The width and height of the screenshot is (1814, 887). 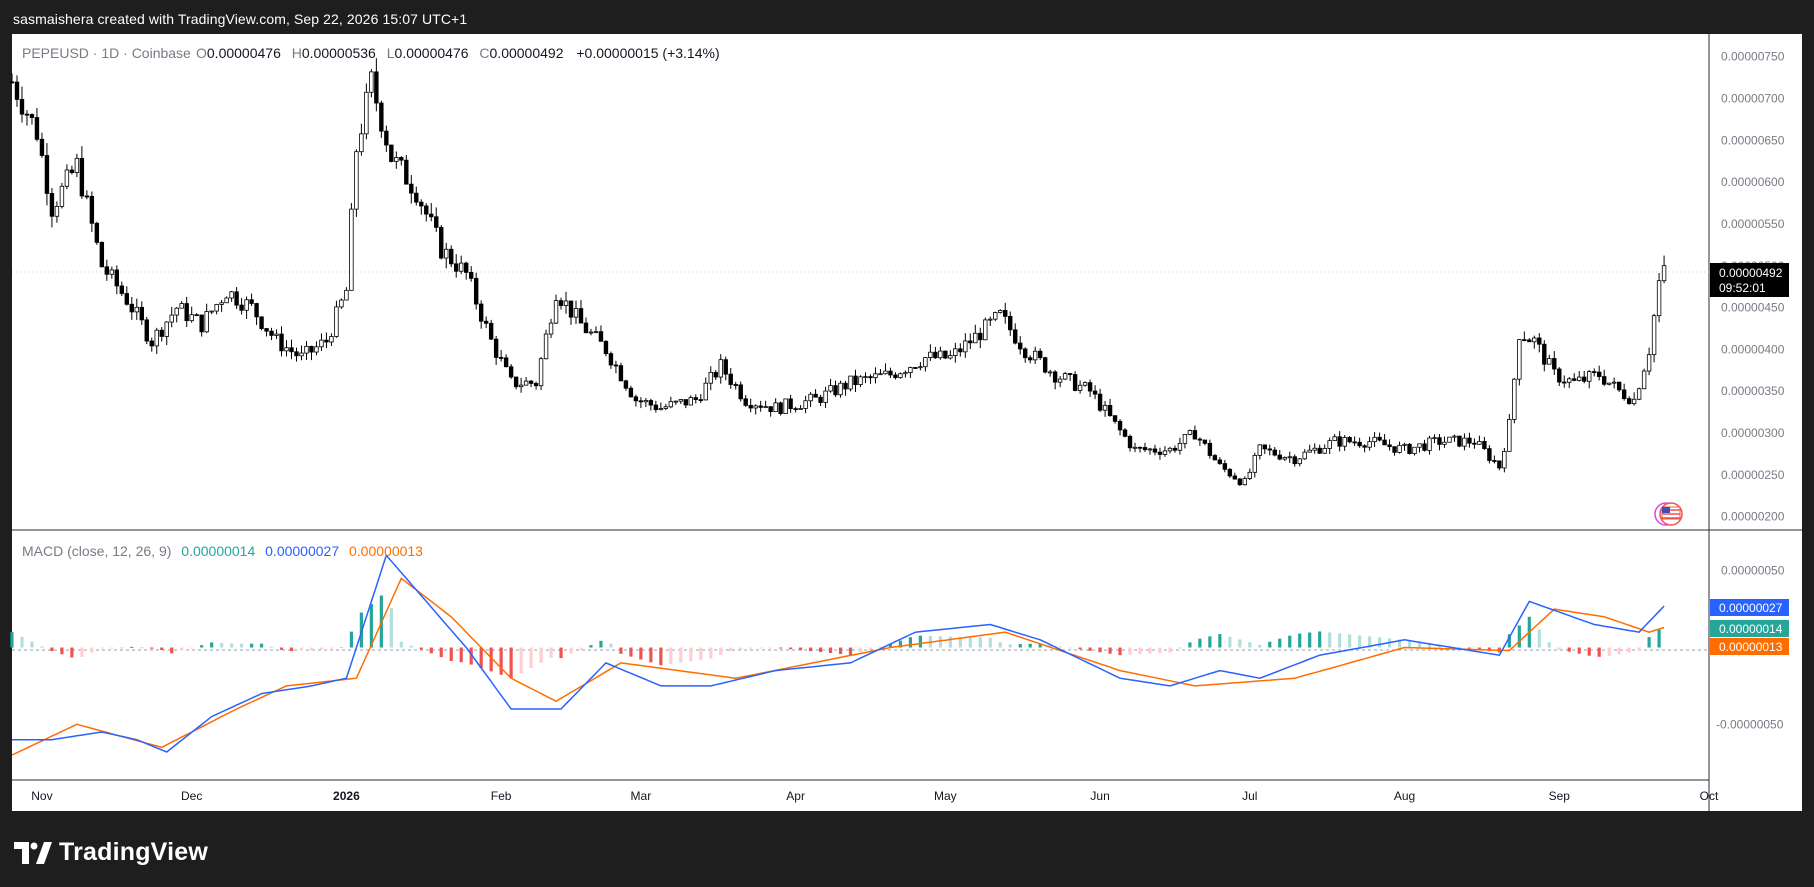 I want to click on price-tick-label: 0.00000650, so click(x=1753, y=140).